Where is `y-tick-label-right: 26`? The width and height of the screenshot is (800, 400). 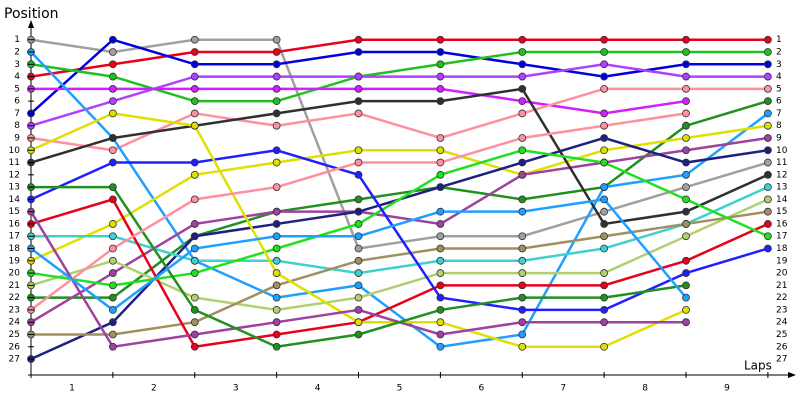 y-tick-label-right: 26 is located at coordinates (782, 347).